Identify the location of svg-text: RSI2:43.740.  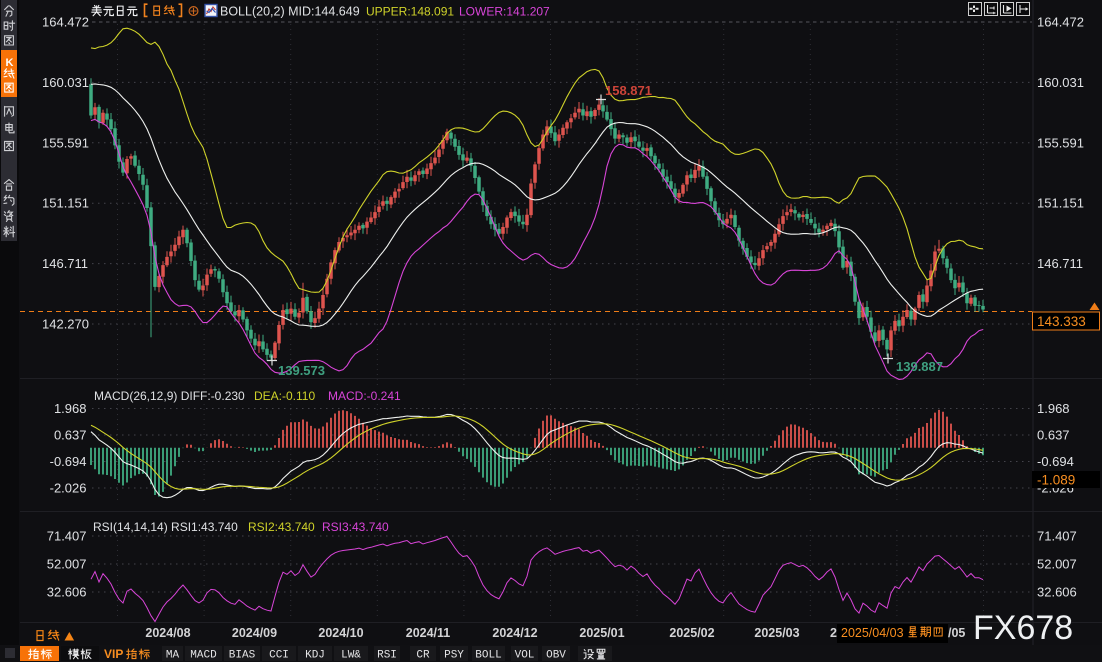
(281, 527).